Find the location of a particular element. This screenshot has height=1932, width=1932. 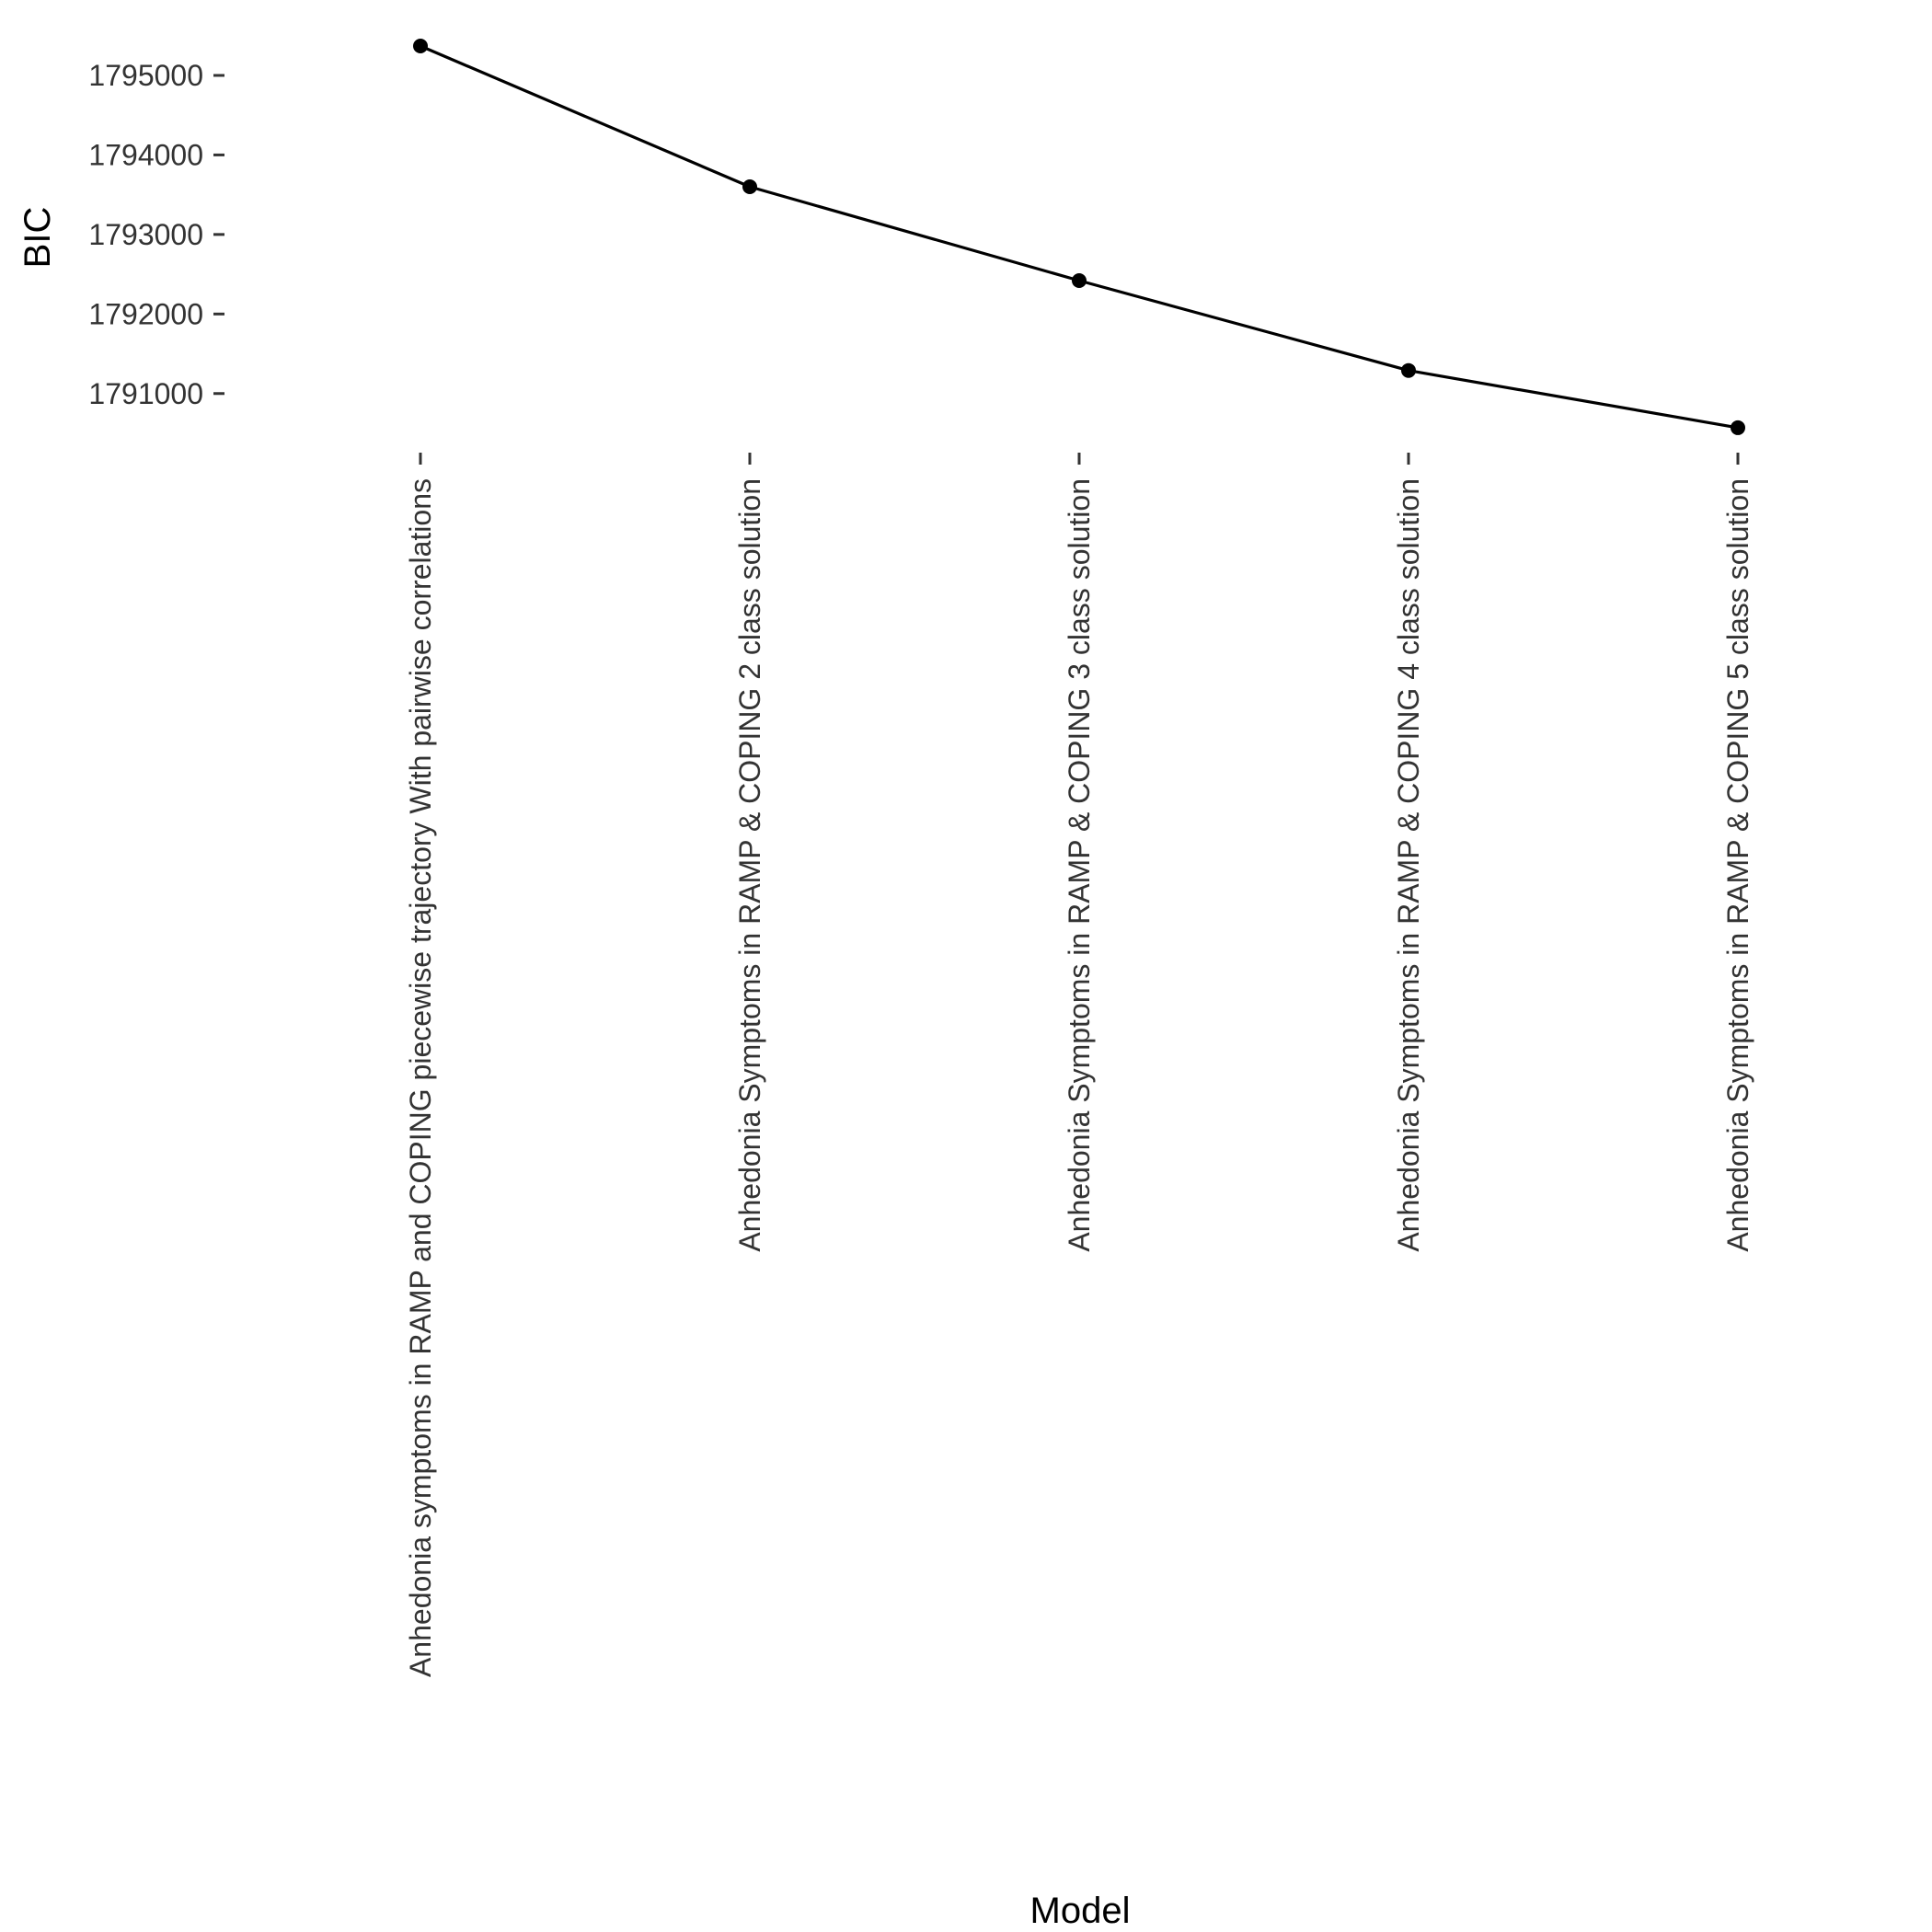

y-tick-label: 1792000 is located at coordinates (145, 313).